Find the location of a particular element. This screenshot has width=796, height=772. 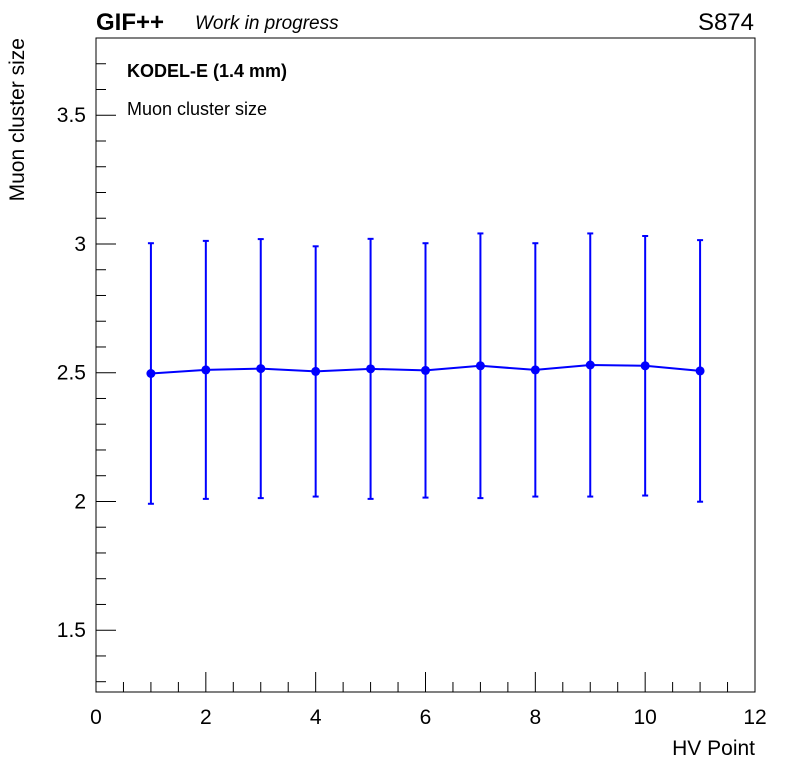

x-tick-label: 4 is located at coordinates (316, 717).